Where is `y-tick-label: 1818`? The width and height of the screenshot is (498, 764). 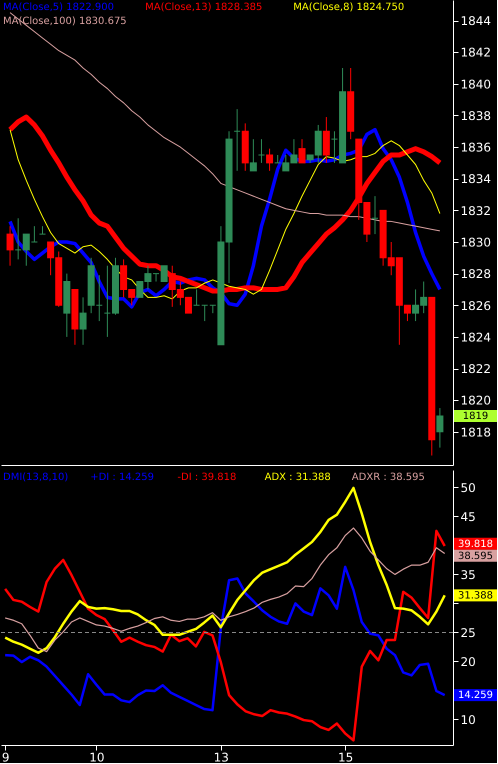 y-tick-label: 1818 is located at coordinates (476, 432).